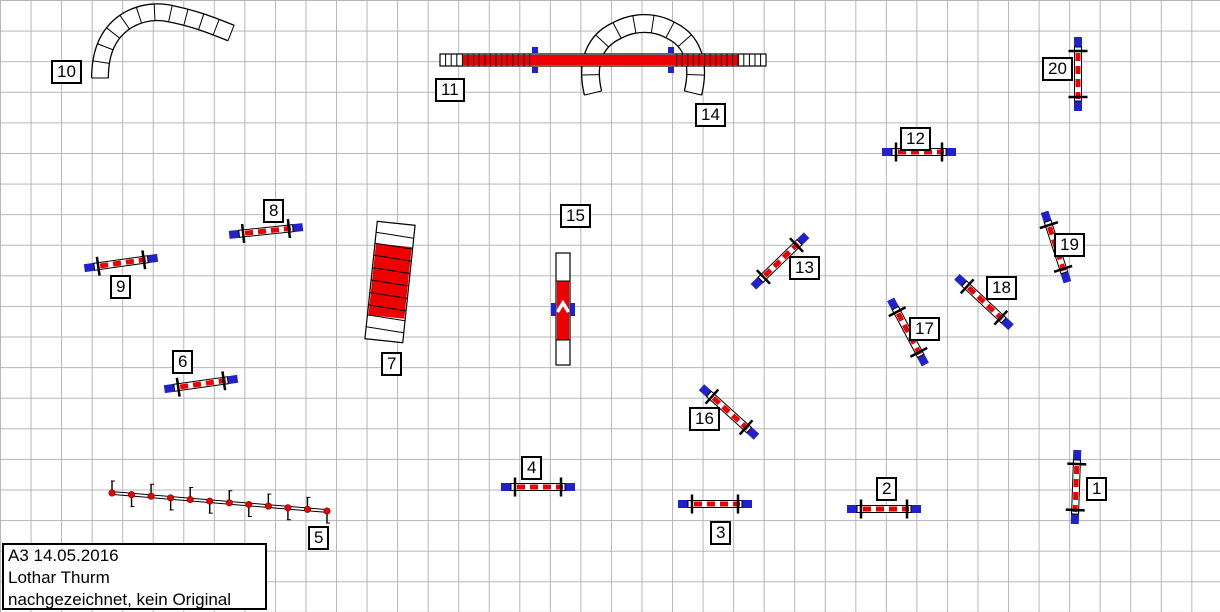 The image size is (1220, 612). I want to click on obstacle-20-jump, so click(1078, 74).